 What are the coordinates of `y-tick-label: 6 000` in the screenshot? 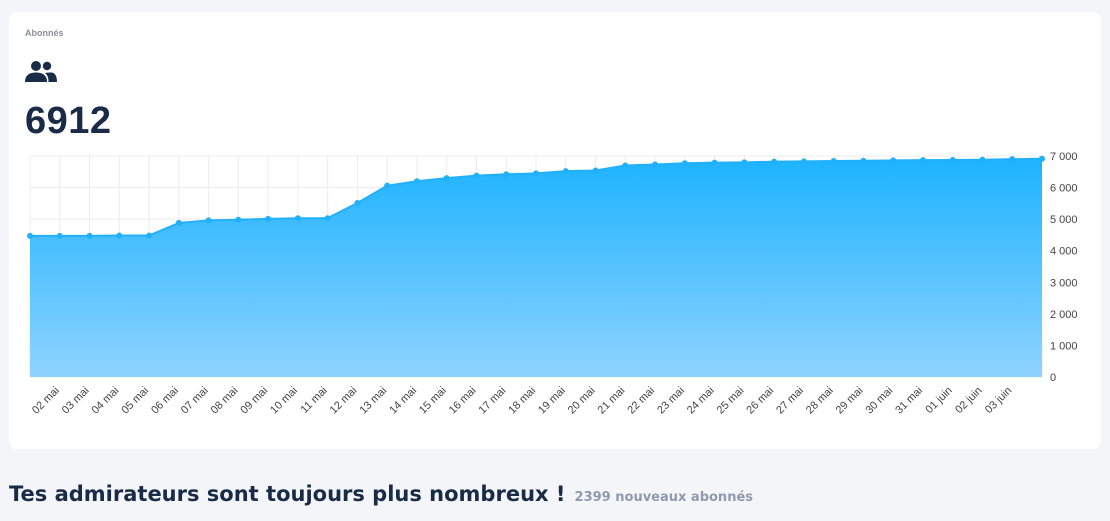 It's located at (1064, 189).